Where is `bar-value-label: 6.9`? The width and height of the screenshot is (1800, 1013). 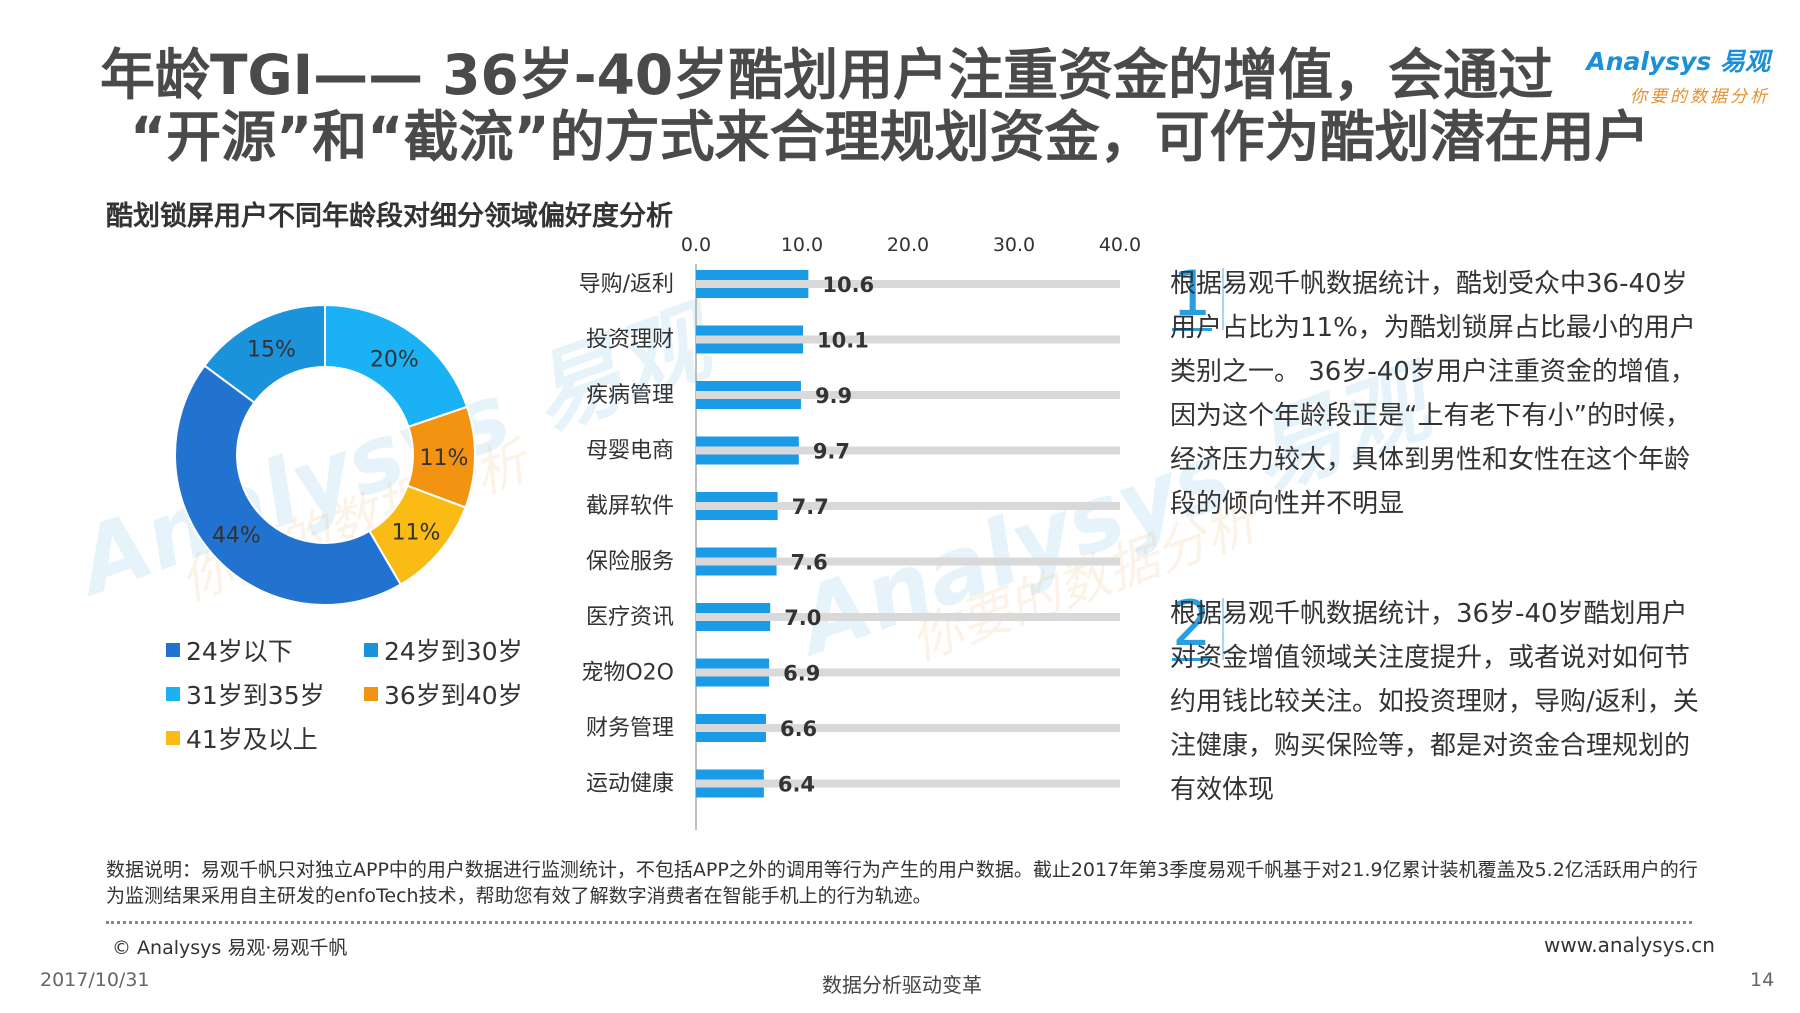 bar-value-label: 6.9 is located at coordinates (801, 674).